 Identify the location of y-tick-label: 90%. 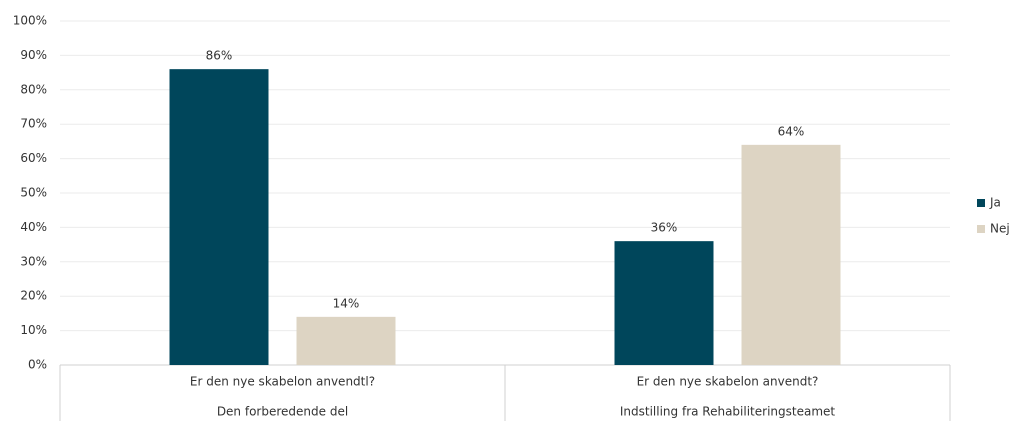
(33, 55).